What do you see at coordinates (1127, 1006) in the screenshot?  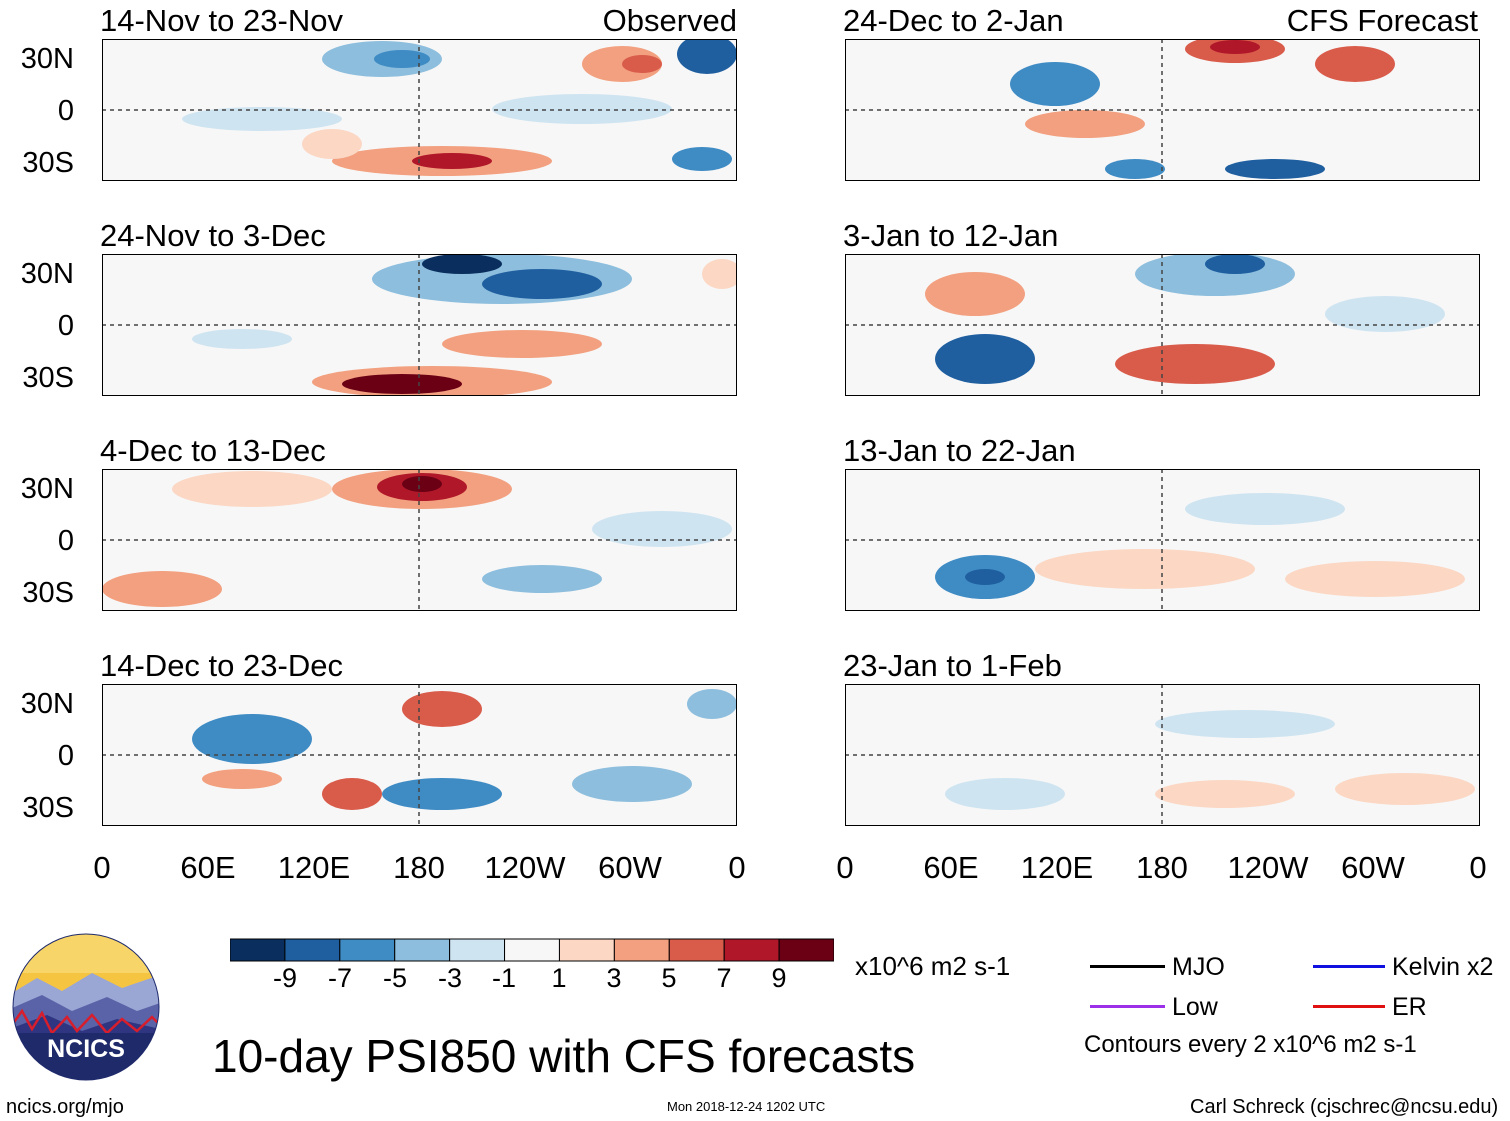 I see `legend-low-line` at bounding box center [1127, 1006].